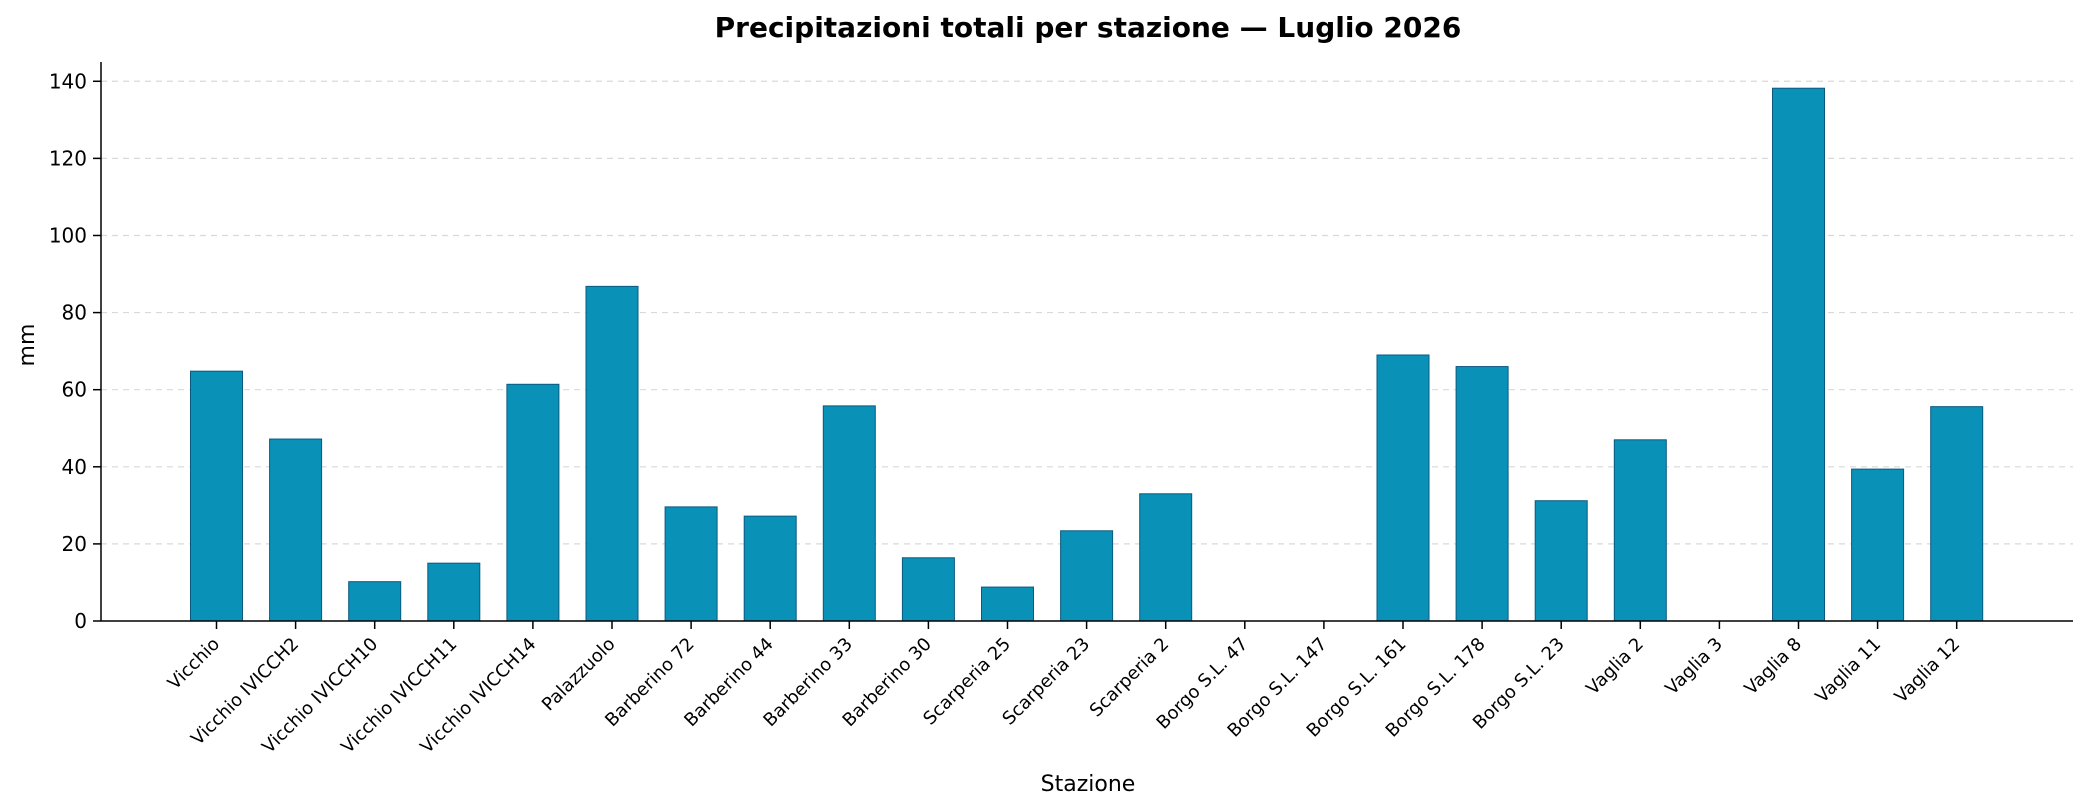 Image resolution: width=2085 pixels, height=809 pixels. I want to click on y-tick-label: 120, so click(68, 158).